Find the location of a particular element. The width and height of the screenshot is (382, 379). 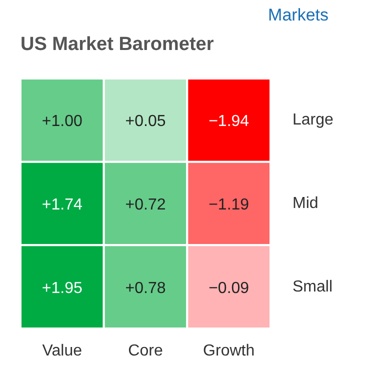

data-label: +0.72 is located at coordinates (145, 205).